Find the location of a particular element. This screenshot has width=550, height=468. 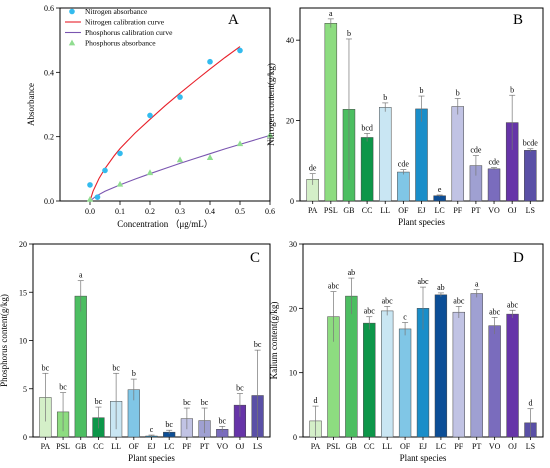

x-tick-label: 0.0 is located at coordinates (90, 211).